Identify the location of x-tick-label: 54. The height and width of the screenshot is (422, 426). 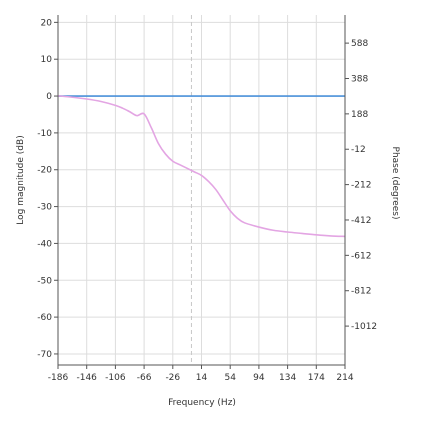
(230, 378).